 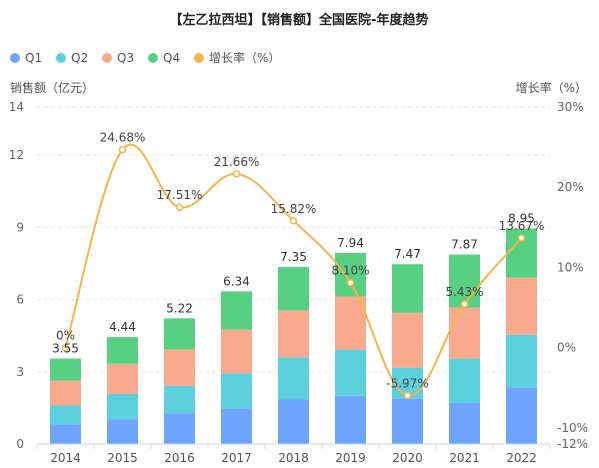 I want to click on x-axis-tick-label: 2022, so click(x=521, y=458).